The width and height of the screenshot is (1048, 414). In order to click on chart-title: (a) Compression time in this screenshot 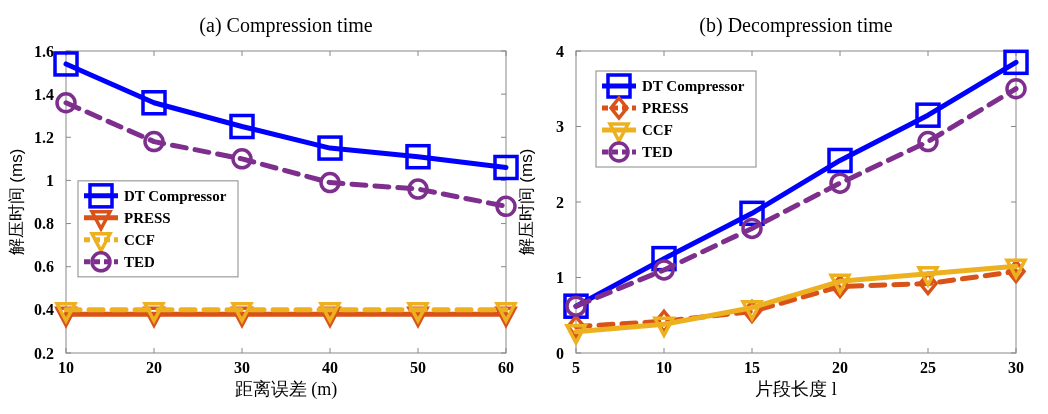, I will do `click(286, 25)`.